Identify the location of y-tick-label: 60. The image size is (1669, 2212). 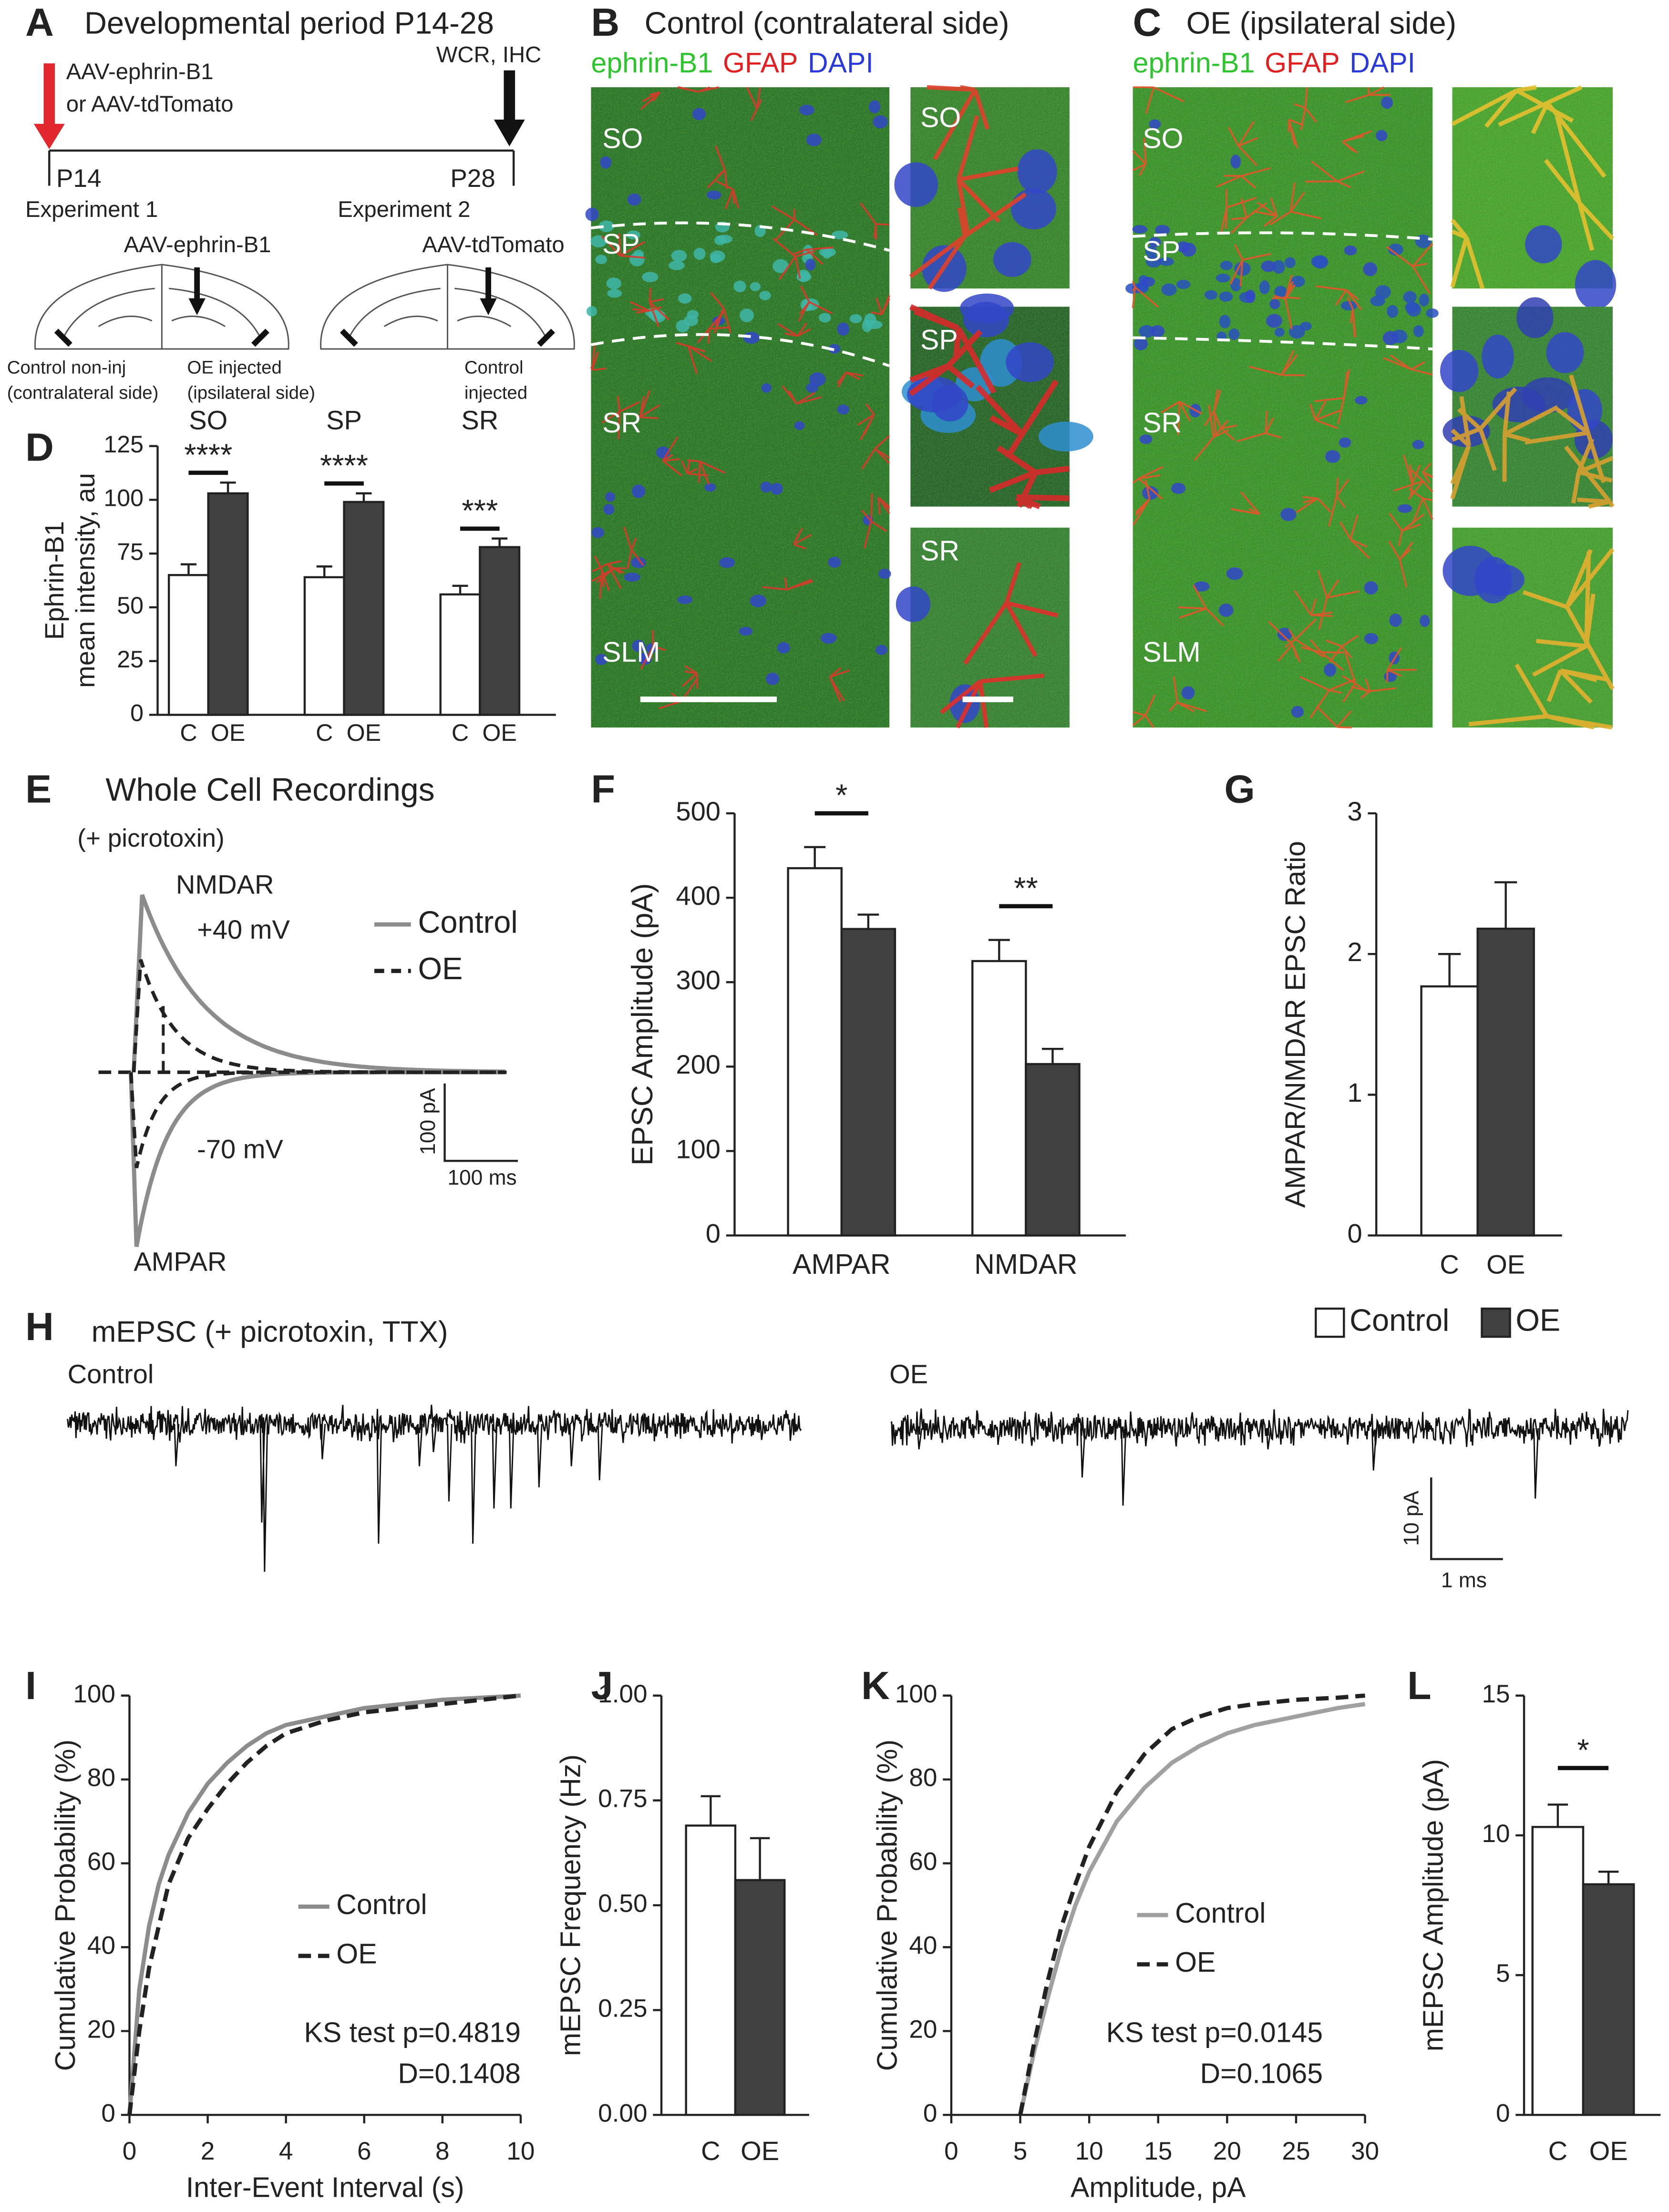
(101, 1862).